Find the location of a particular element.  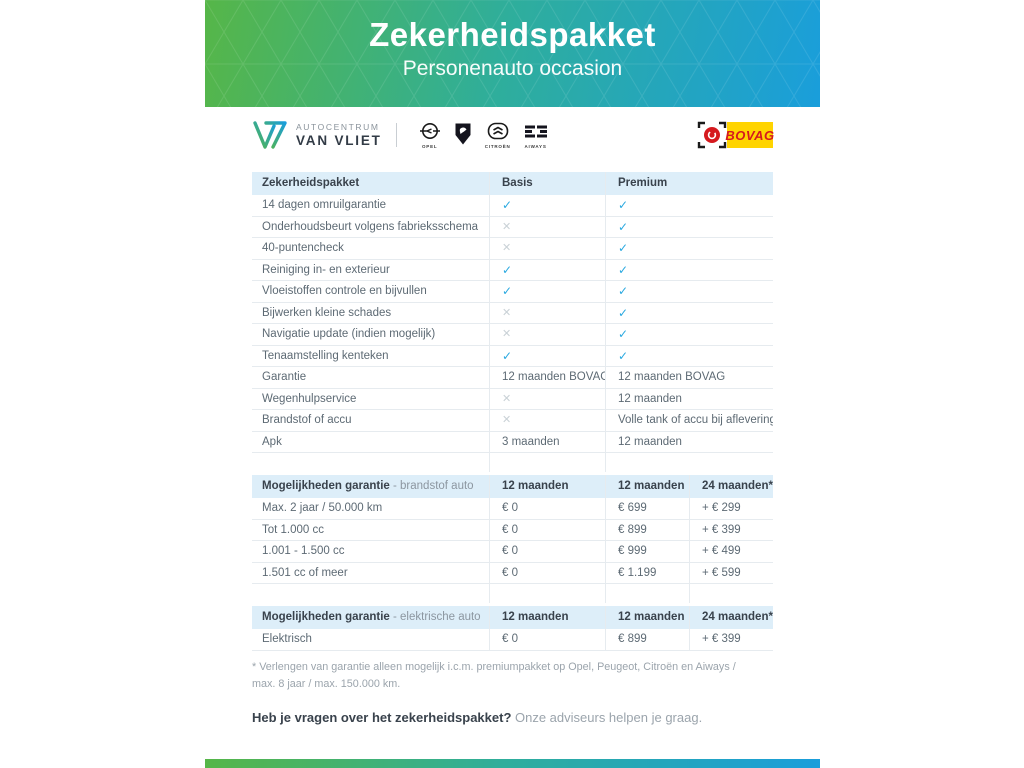

table-cell: Volle tank of accu bij aflevering is located at coordinates (689, 420).